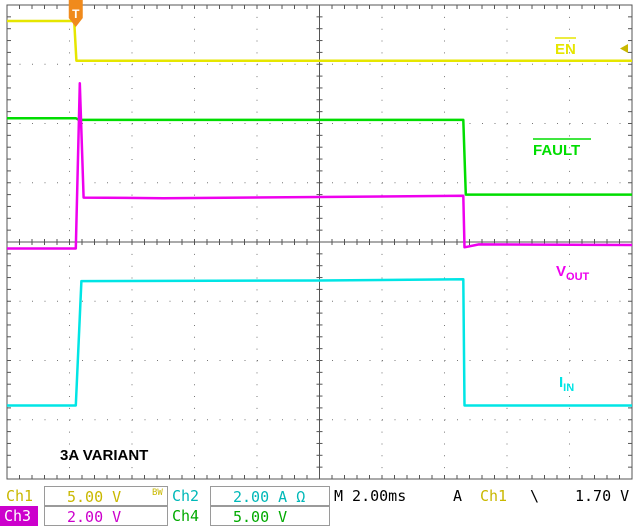 The height and width of the screenshot is (527, 639). What do you see at coordinates (568, 388) in the screenshot?
I see `iin-sub: IN` at bounding box center [568, 388].